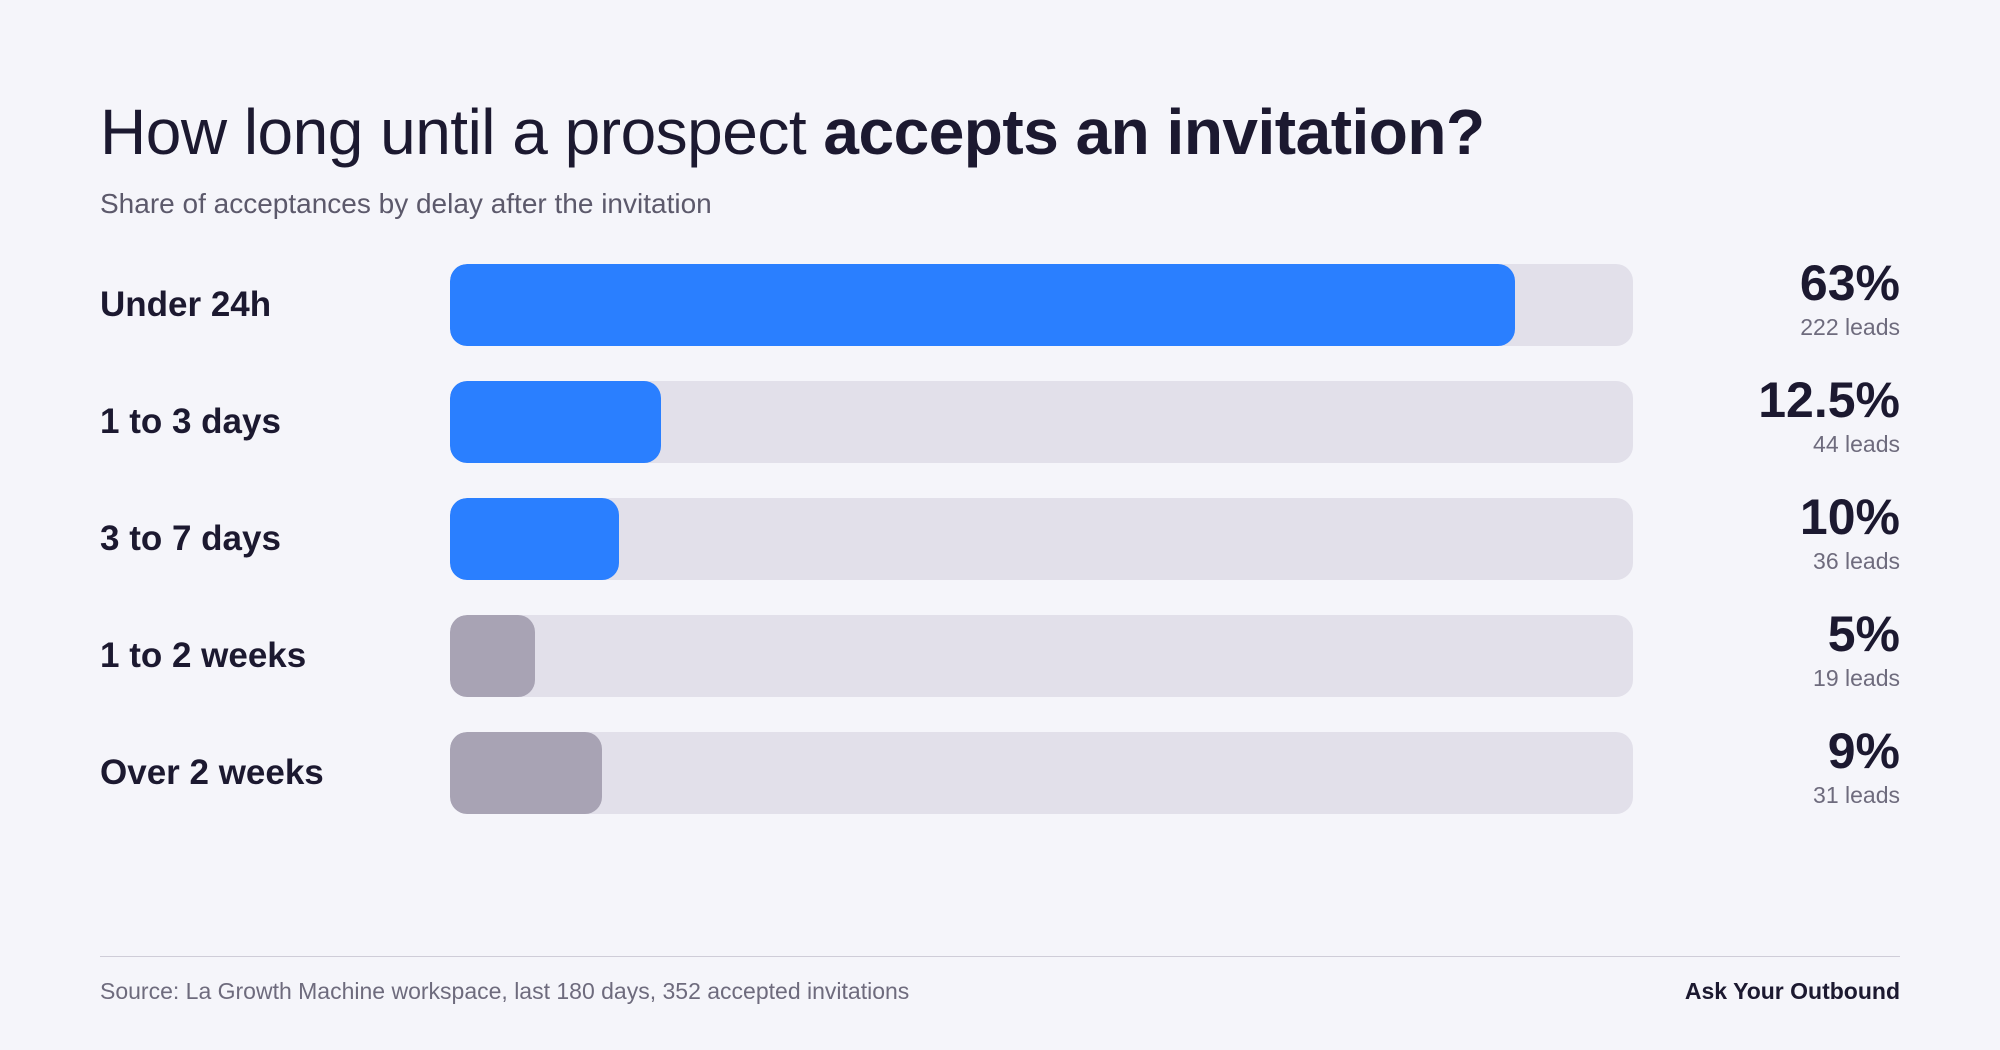 This screenshot has height=1050, width=2000. I want to click on leads-count: 44 leads, so click(1856, 444).